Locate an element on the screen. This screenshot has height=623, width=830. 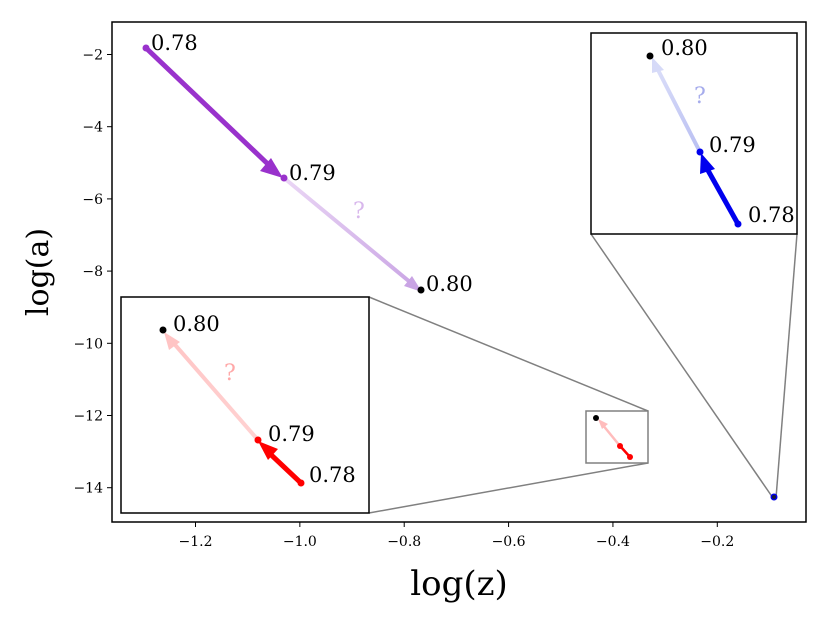
y-tick-label: −8 is located at coordinates (92, 272).